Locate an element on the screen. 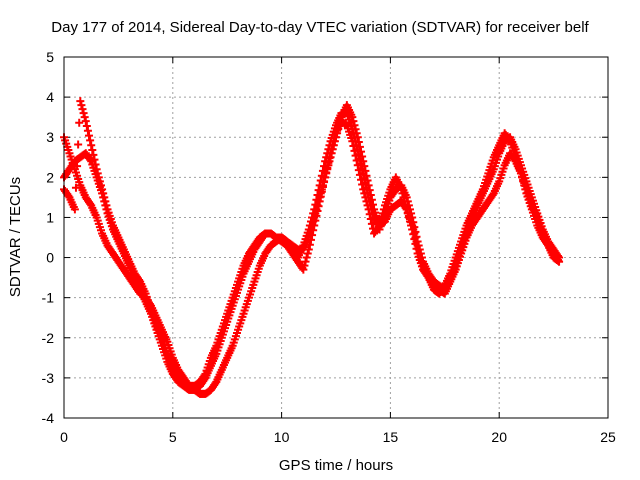  y-axis-label: SDTVAR / TECUs is located at coordinates (15, 237).